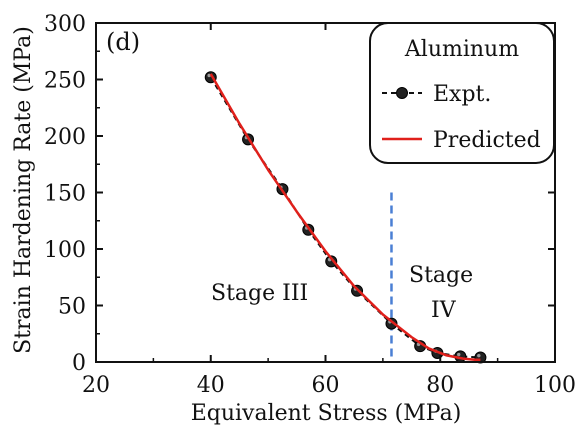 This screenshot has width=582, height=436. Describe the element at coordinates (211, 385) in the screenshot. I see `x-tick-label: 40` at that location.